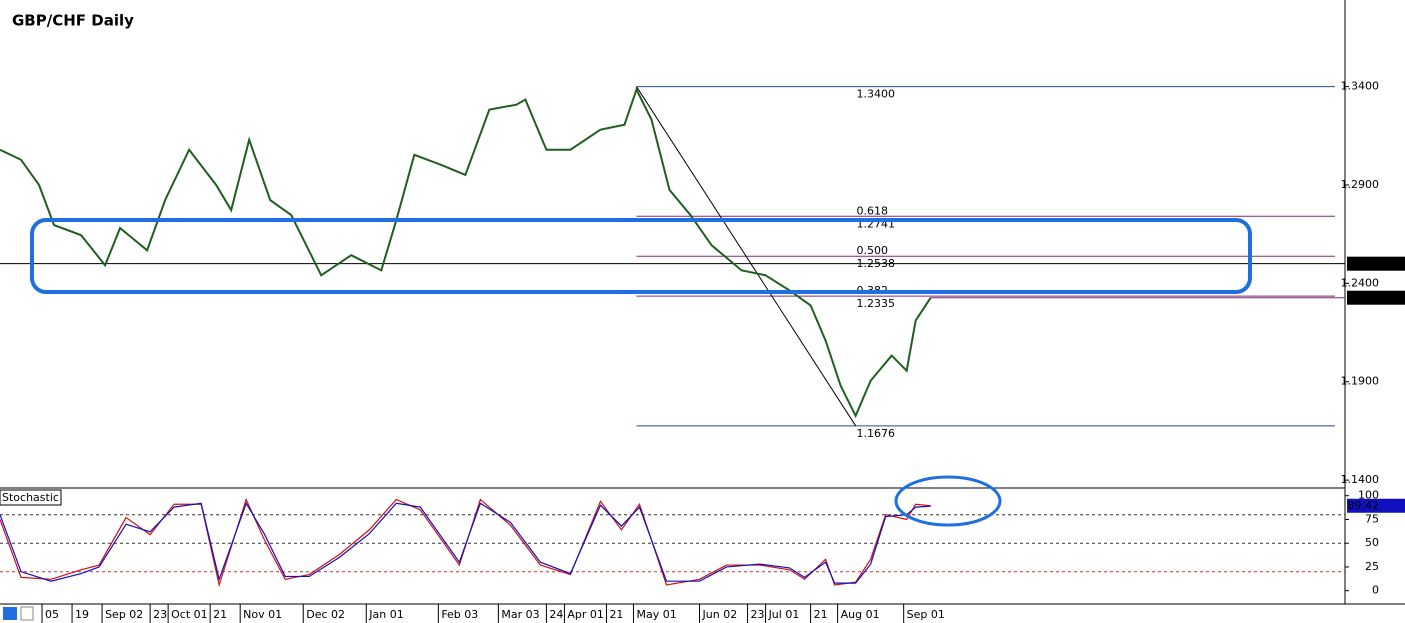  What do you see at coordinates (1360, 282) in the screenshot?
I see `y-tick-label: 1.2400` at bounding box center [1360, 282].